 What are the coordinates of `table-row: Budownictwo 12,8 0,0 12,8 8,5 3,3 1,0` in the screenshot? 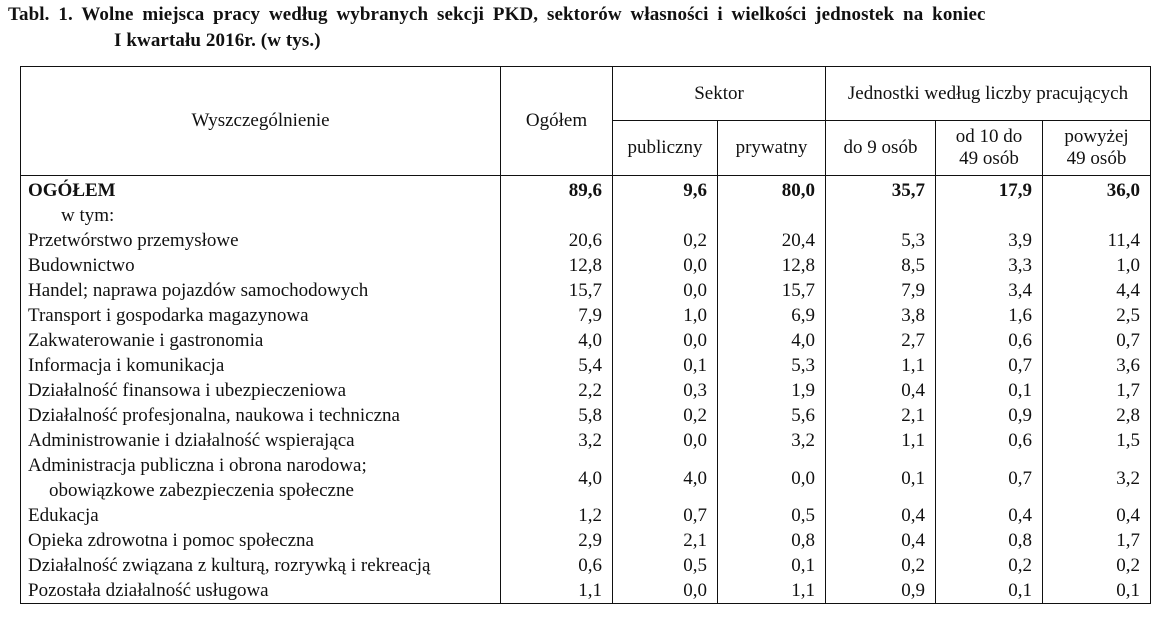 It's located at (585, 265).